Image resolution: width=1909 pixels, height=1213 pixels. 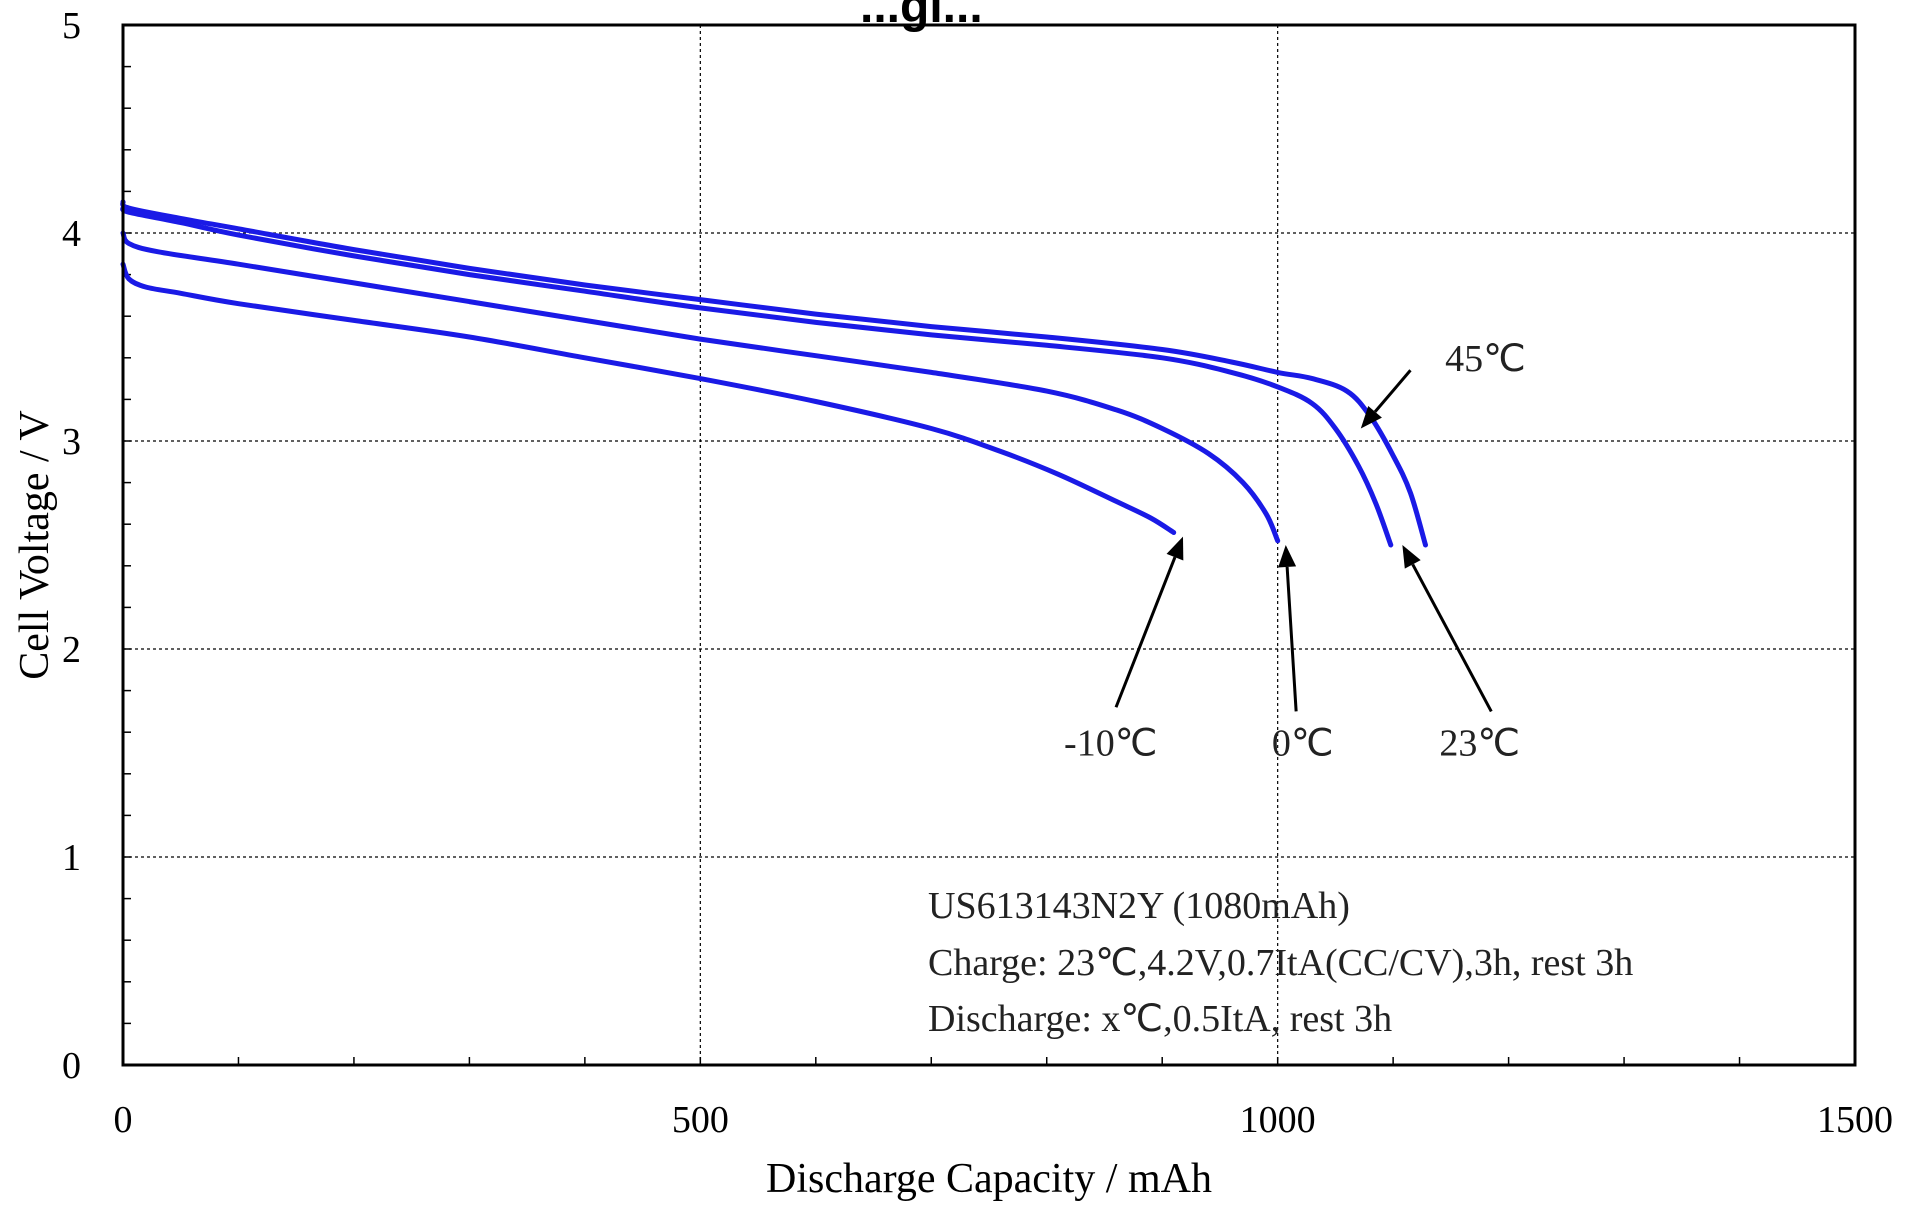 I want to click on y-tick-label: 4, so click(x=71, y=234).